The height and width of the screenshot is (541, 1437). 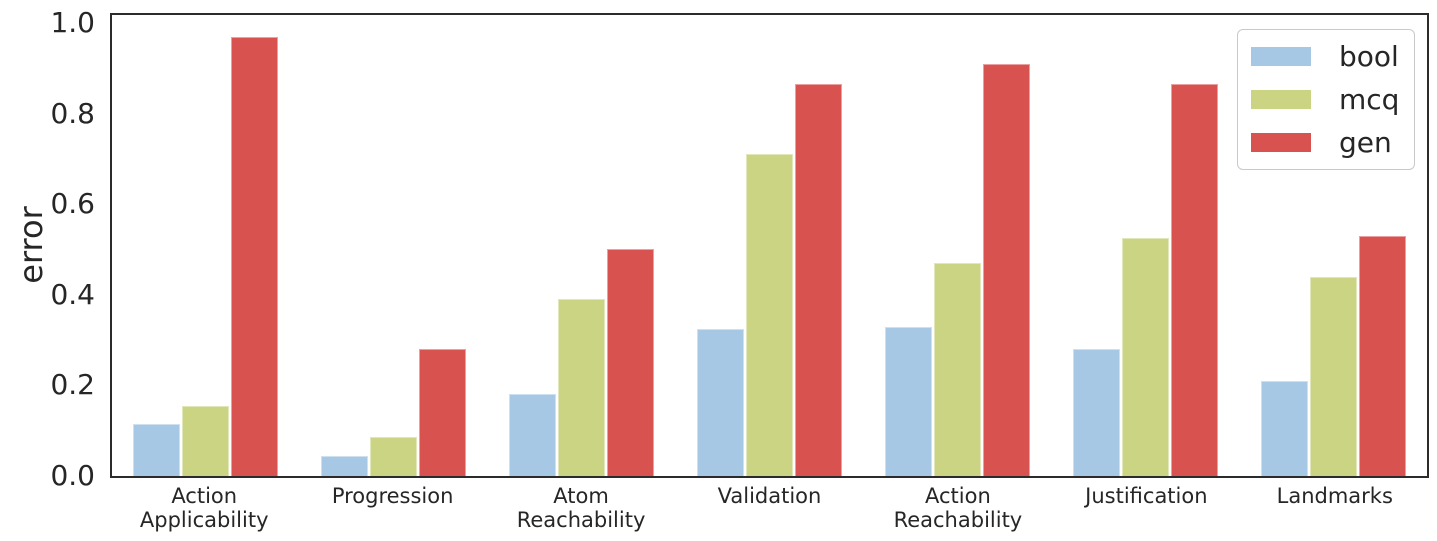 What do you see at coordinates (72, 475) in the screenshot?
I see `y-tick-label: 0.0` at bounding box center [72, 475].